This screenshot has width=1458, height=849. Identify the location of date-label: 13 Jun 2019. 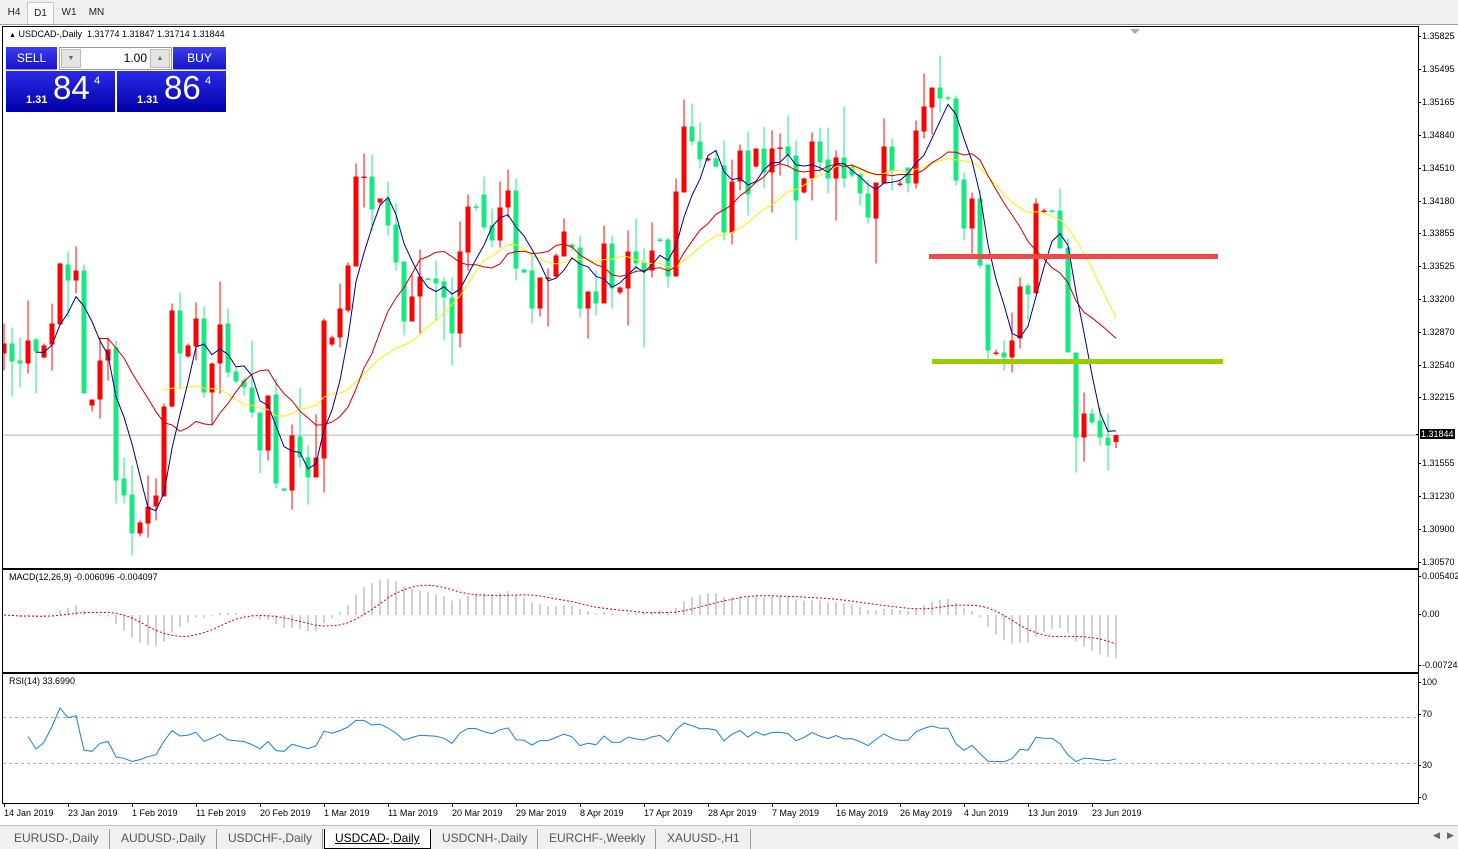
(1053, 811).